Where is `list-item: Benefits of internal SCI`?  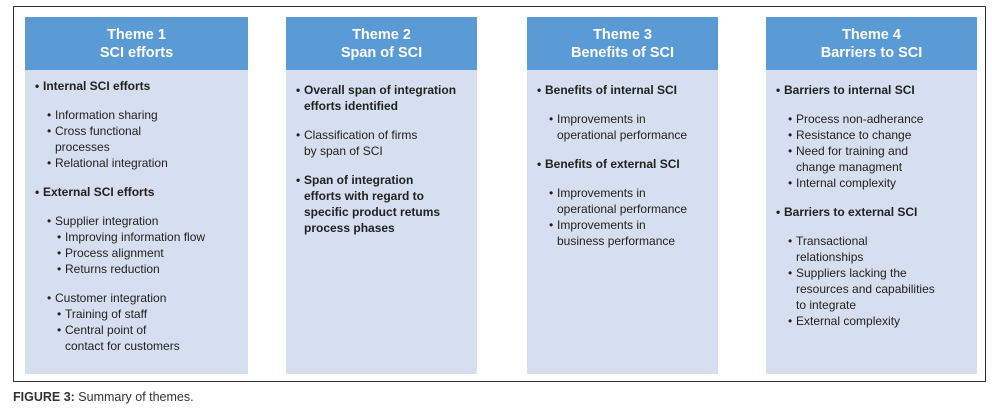
list-item: Benefits of internal SCI is located at coordinates (623, 90).